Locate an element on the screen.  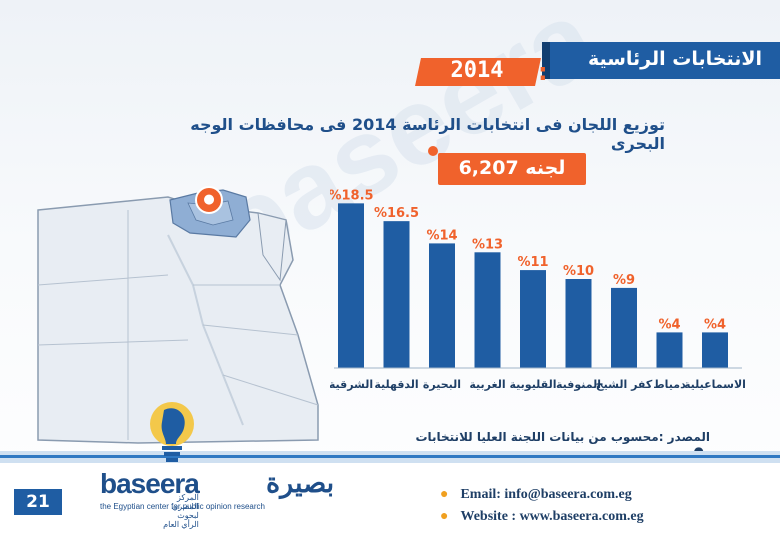
category-label-2: البحيرة is located at coordinates (442, 384).